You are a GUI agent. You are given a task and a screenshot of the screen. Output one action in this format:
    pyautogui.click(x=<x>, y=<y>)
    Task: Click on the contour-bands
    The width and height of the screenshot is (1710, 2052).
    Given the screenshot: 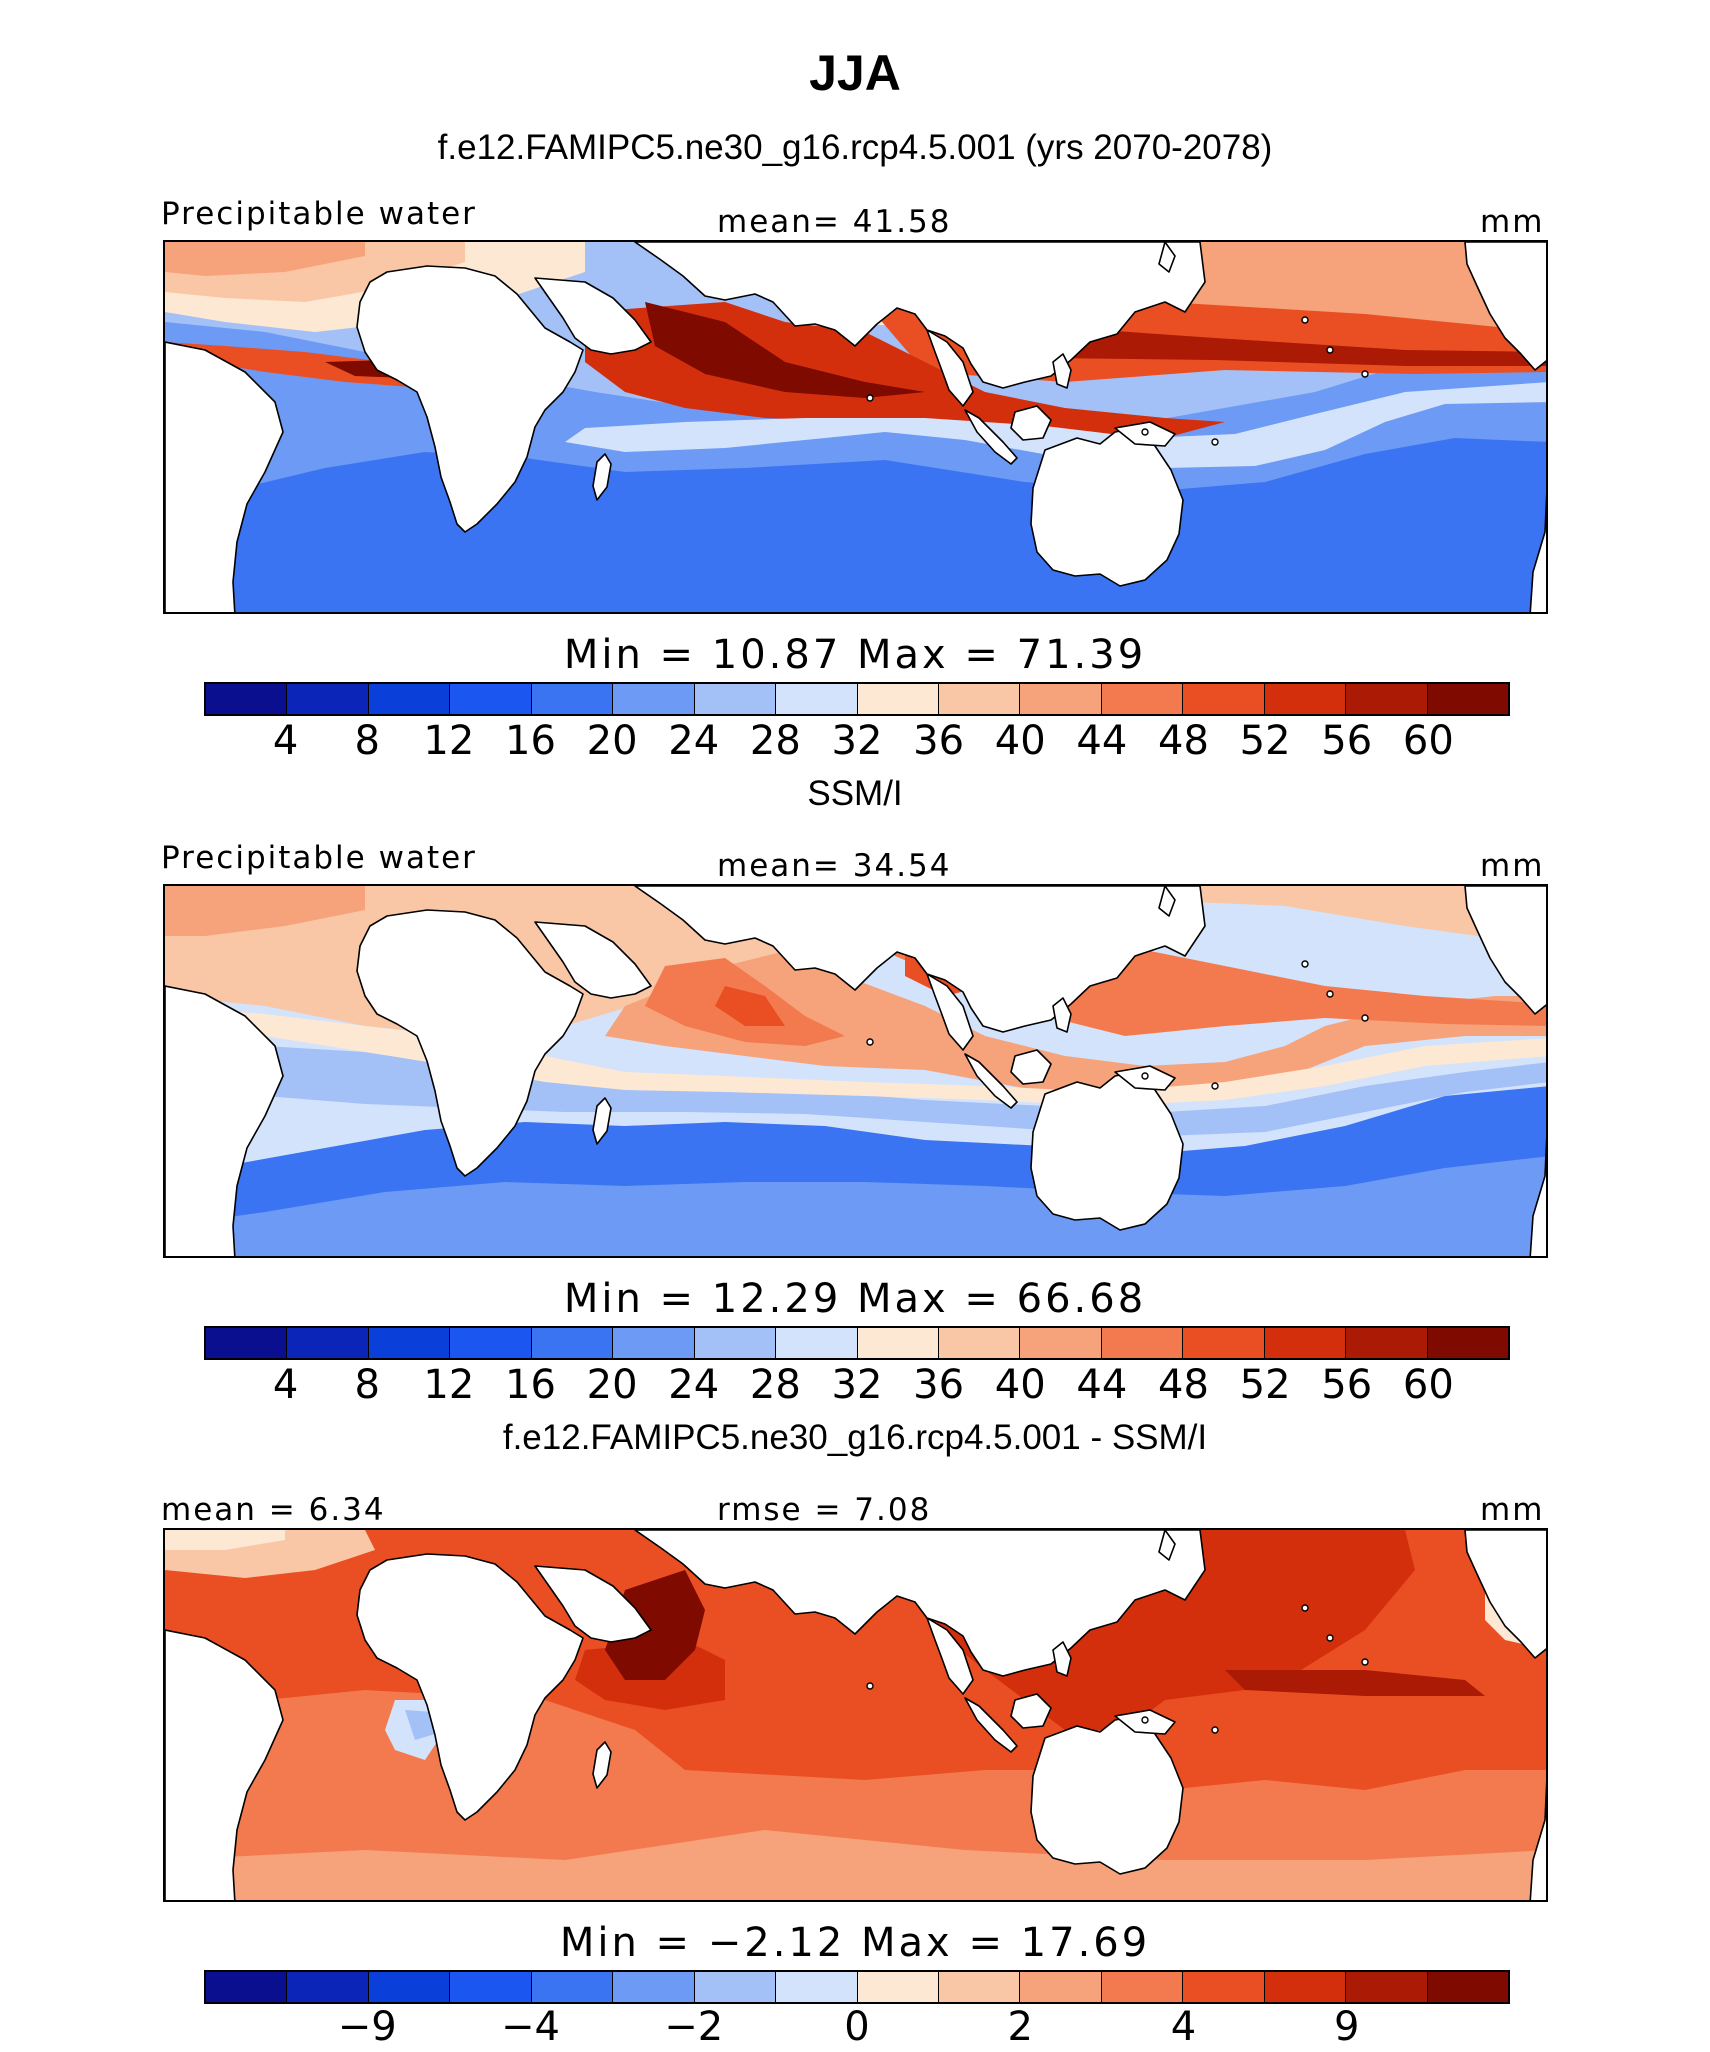 What is the action you would take?
    pyautogui.click(x=855, y=427)
    